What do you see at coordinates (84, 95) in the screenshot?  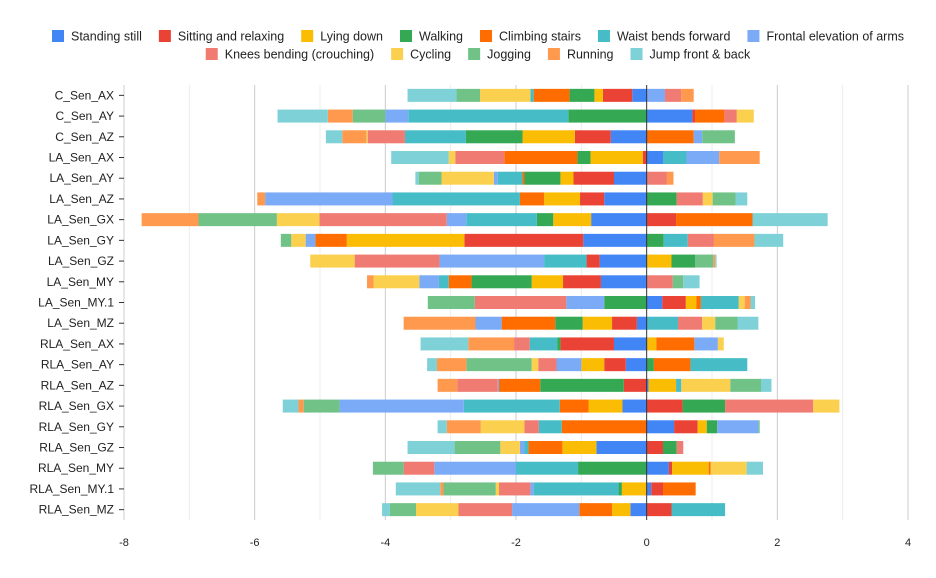 I see `y-category-label: C_Sen_AX` at bounding box center [84, 95].